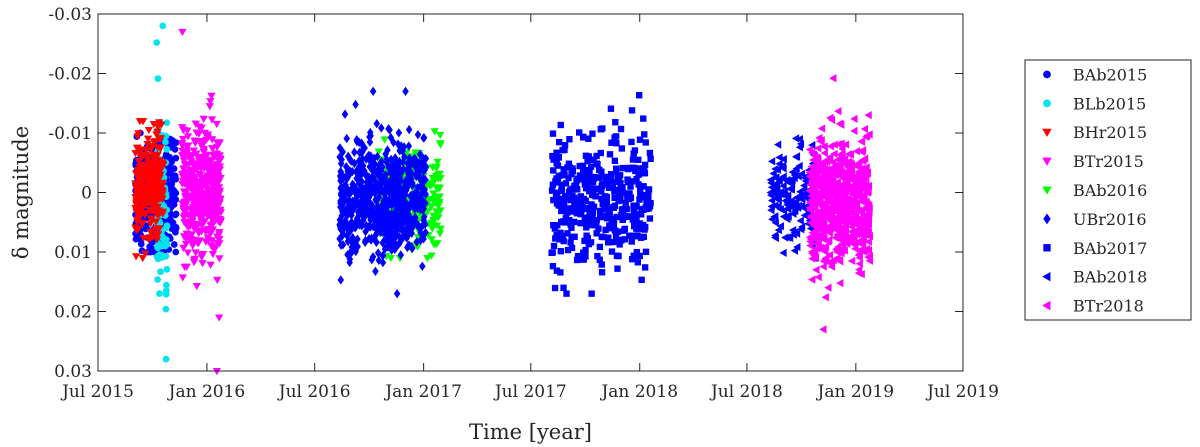 This screenshot has width=1200, height=447. Describe the element at coordinates (1110, 248) in the screenshot. I see `legend-label: BAb2017` at that location.